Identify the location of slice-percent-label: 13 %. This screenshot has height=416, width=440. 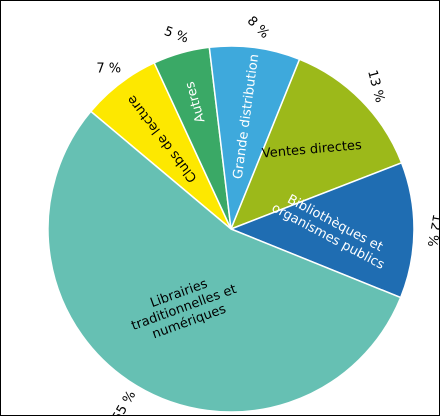
(375, 87).